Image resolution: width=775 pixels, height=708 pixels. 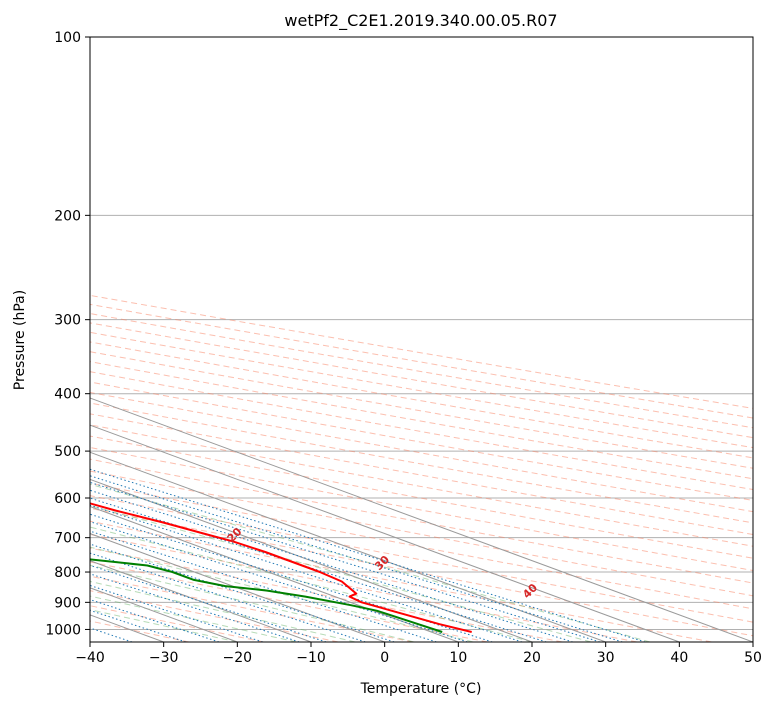 I want to click on y-tick-label: 700, so click(x=67, y=539).